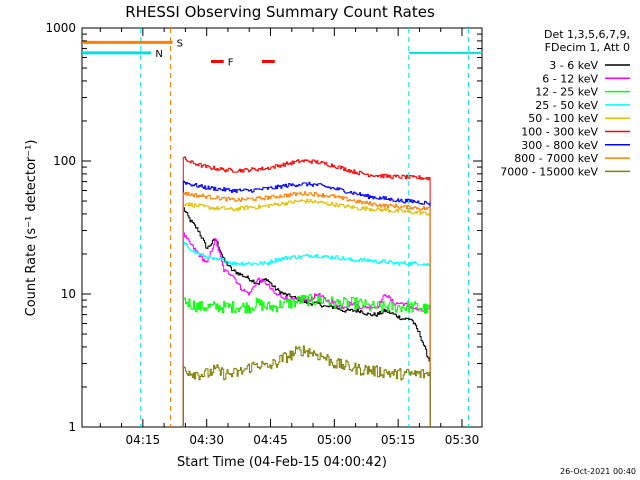 The height and width of the screenshot is (480, 640). Describe the element at coordinates (143, 440) in the screenshot. I see `x-tick-label-0: 04:15` at that location.